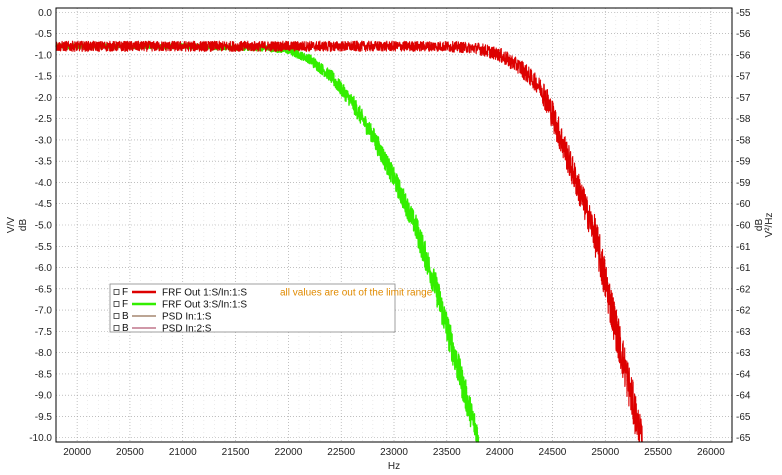  Describe the element at coordinates (605, 452) in the screenshot. I see `x-tick-label: 25000` at that location.